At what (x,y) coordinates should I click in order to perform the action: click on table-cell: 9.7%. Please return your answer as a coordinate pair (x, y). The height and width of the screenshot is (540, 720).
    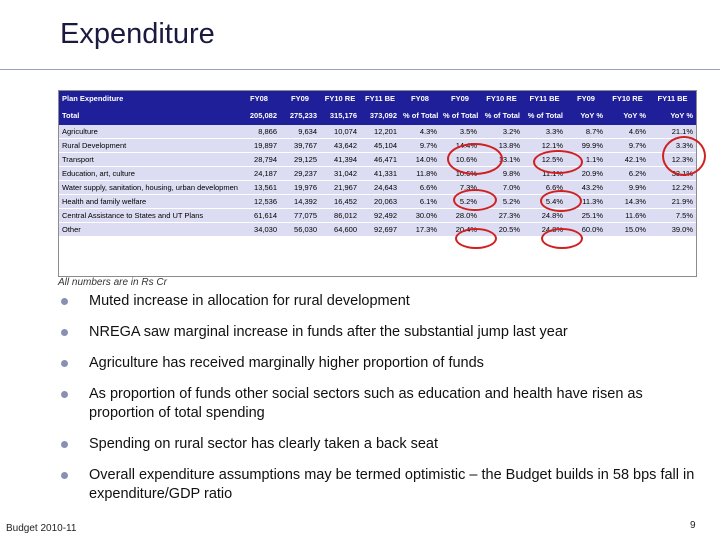
    Looking at the image, I should click on (420, 145).